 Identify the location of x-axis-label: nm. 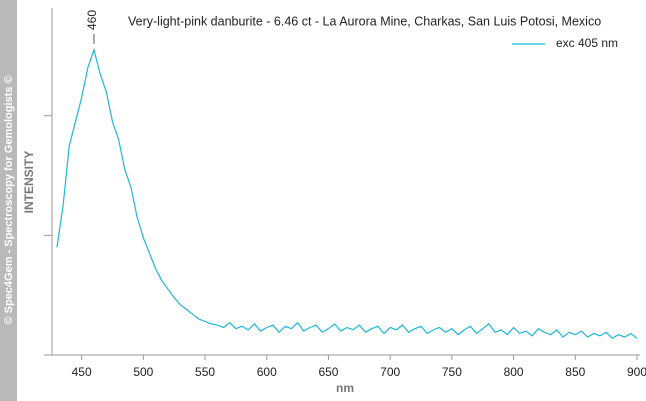
(345, 388).